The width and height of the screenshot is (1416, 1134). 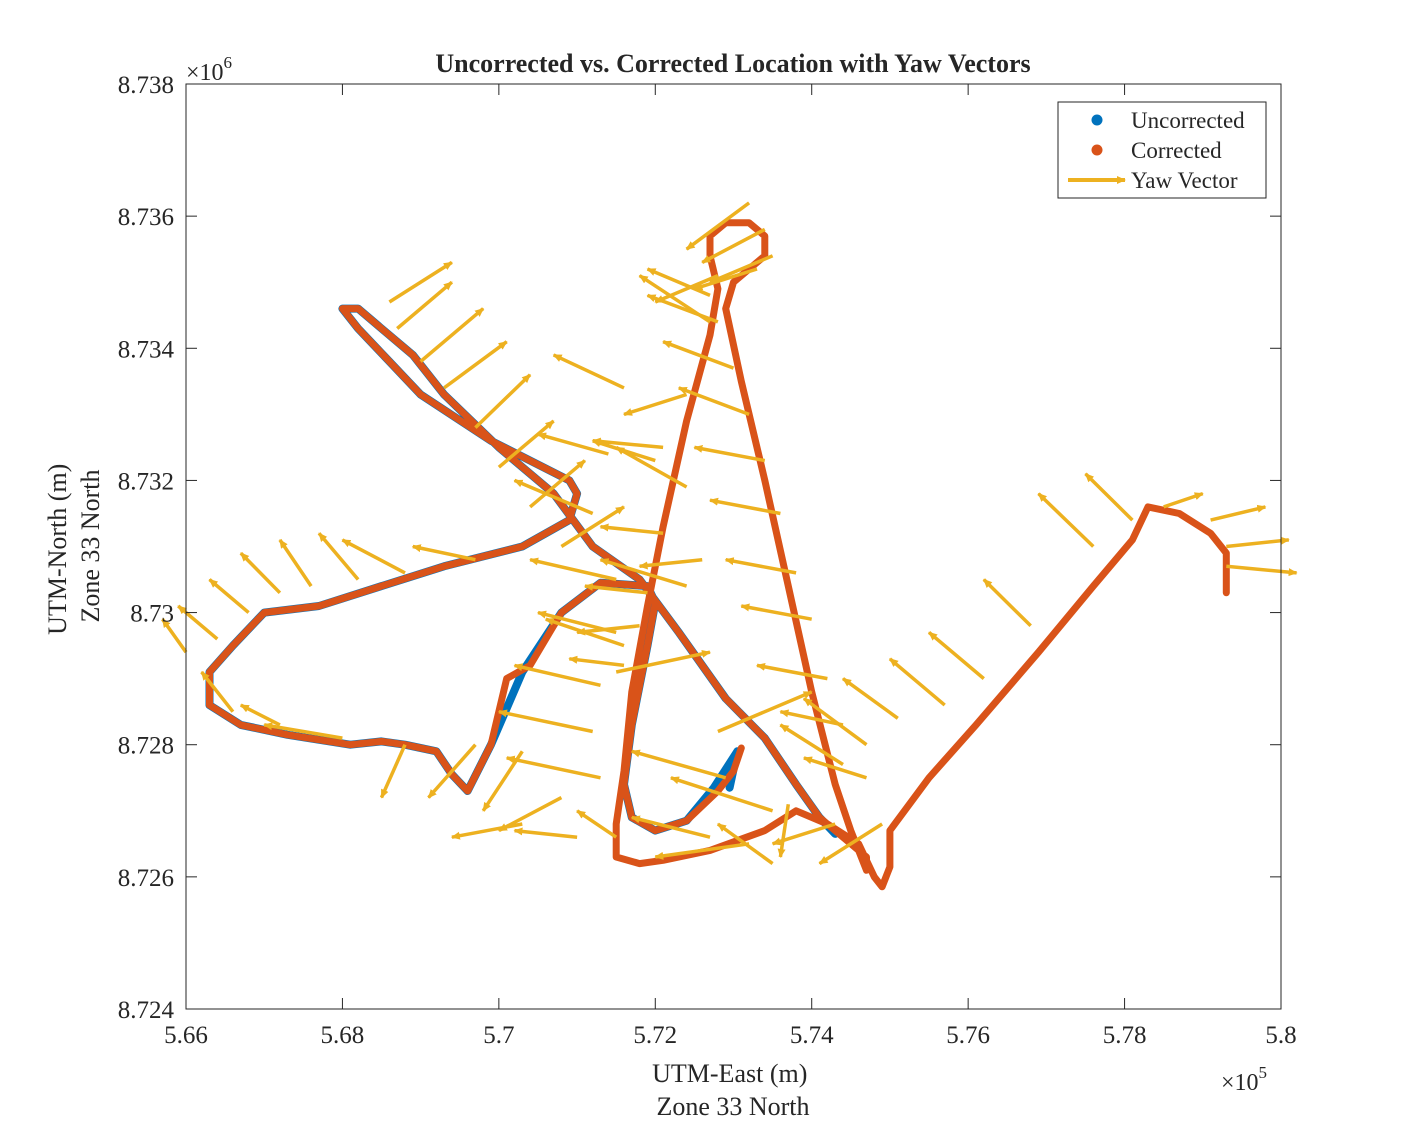 I want to click on y-tick-label: 8.728, so click(x=146, y=746).